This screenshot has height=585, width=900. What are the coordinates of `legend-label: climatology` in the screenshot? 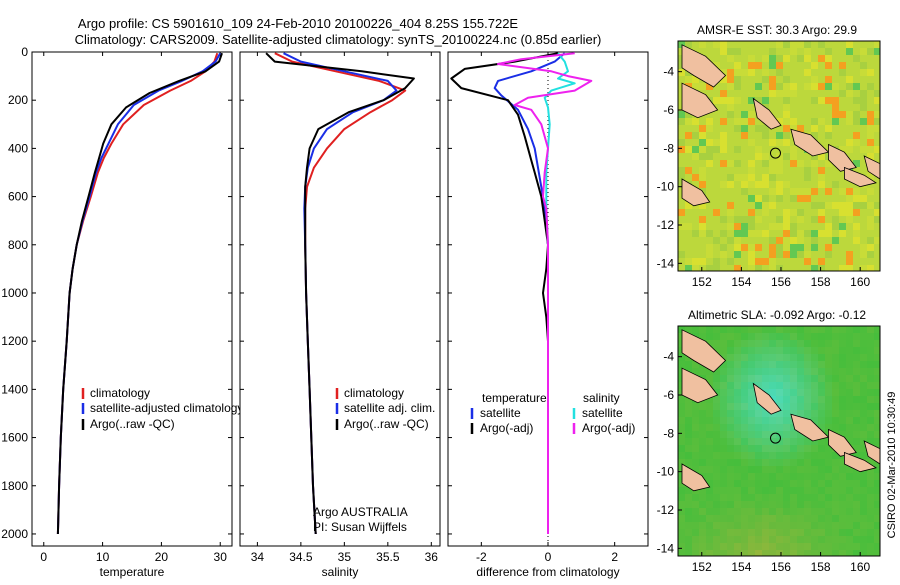 It's located at (374, 393).